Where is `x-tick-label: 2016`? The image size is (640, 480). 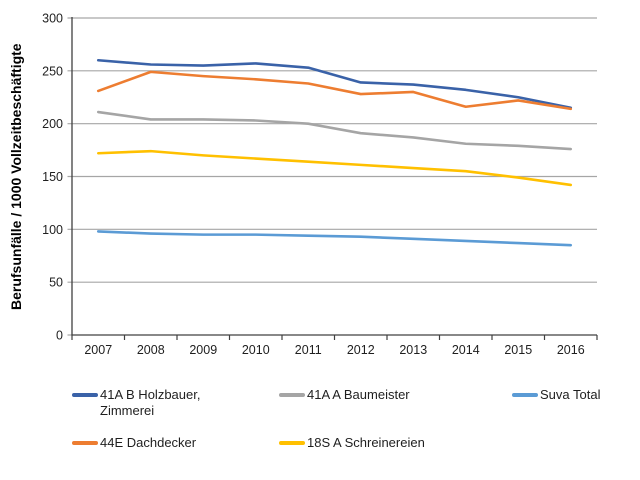 x-tick-label: 2016 is located at coordinates (571, 350).